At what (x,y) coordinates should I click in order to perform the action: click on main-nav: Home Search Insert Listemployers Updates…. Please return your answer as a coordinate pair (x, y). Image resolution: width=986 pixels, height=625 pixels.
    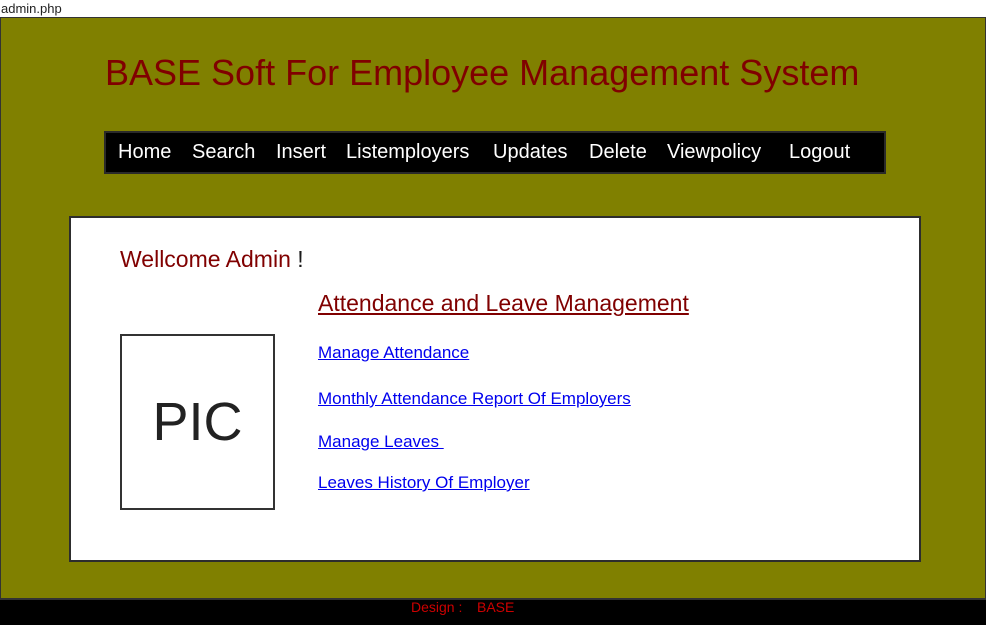
    Looking at the image, I should click on (495, 152).